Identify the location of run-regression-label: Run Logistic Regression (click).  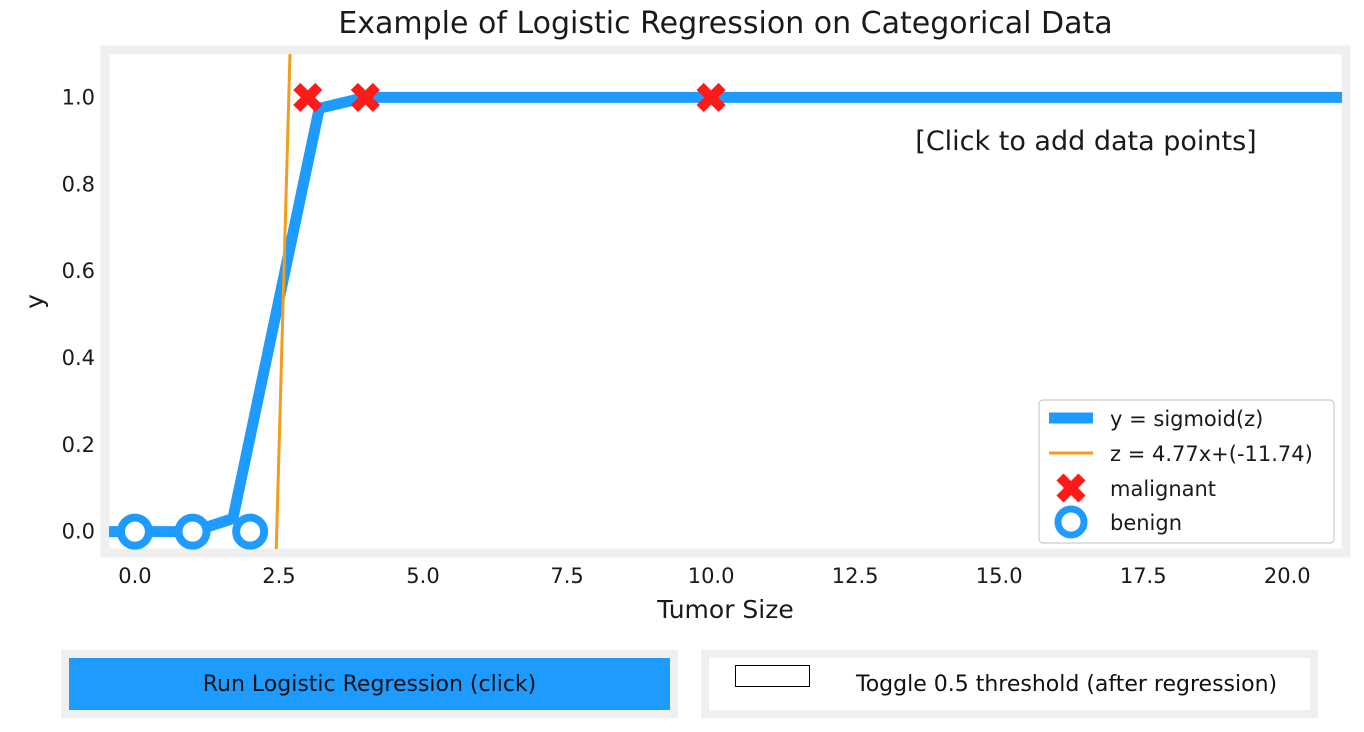
(369, 684).